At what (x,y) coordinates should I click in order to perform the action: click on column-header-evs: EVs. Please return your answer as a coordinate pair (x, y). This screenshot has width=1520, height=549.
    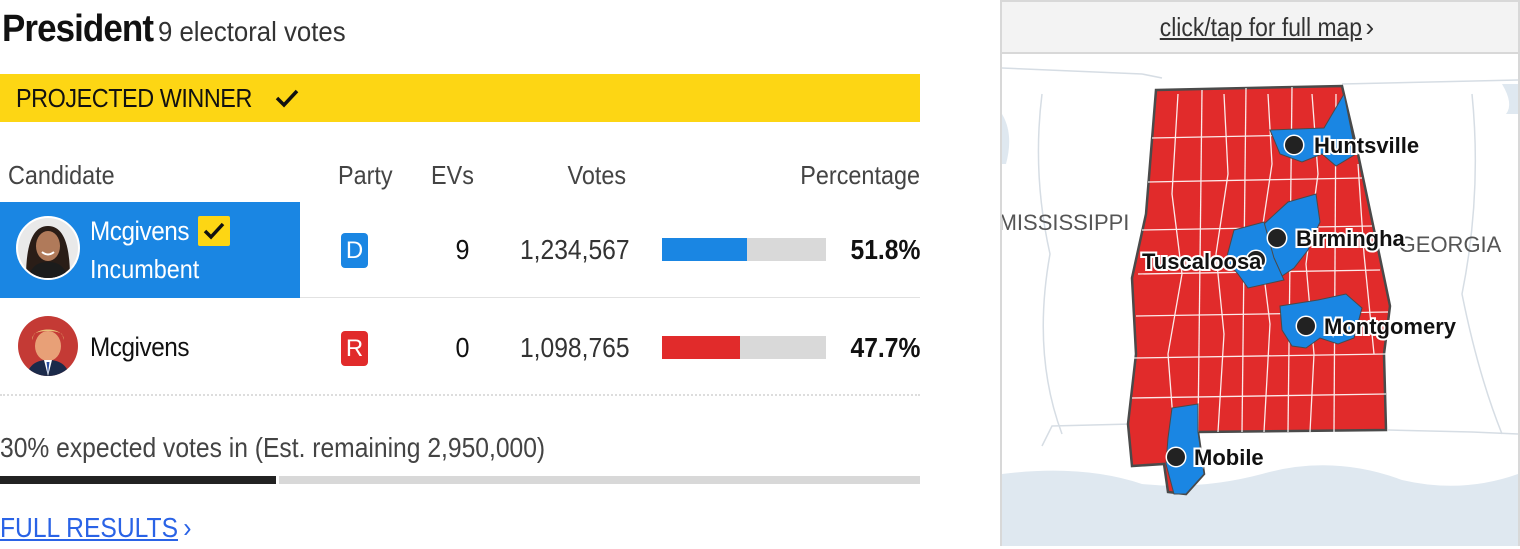
    Looking at the image, I should click on (452, 175).